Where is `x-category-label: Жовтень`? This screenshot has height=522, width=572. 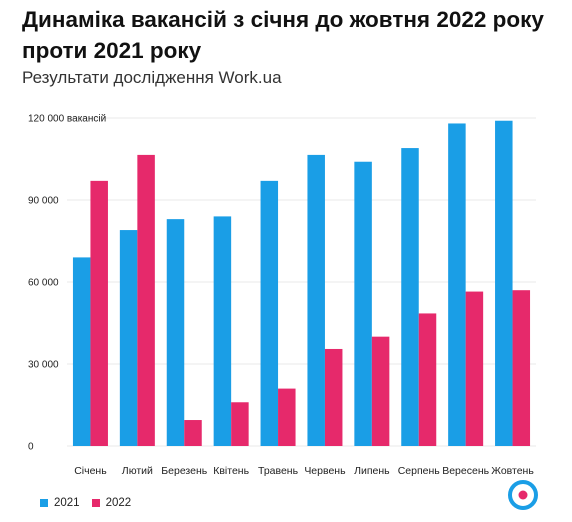 x-category-label: Жовтень is located at coordinates (512, 471).